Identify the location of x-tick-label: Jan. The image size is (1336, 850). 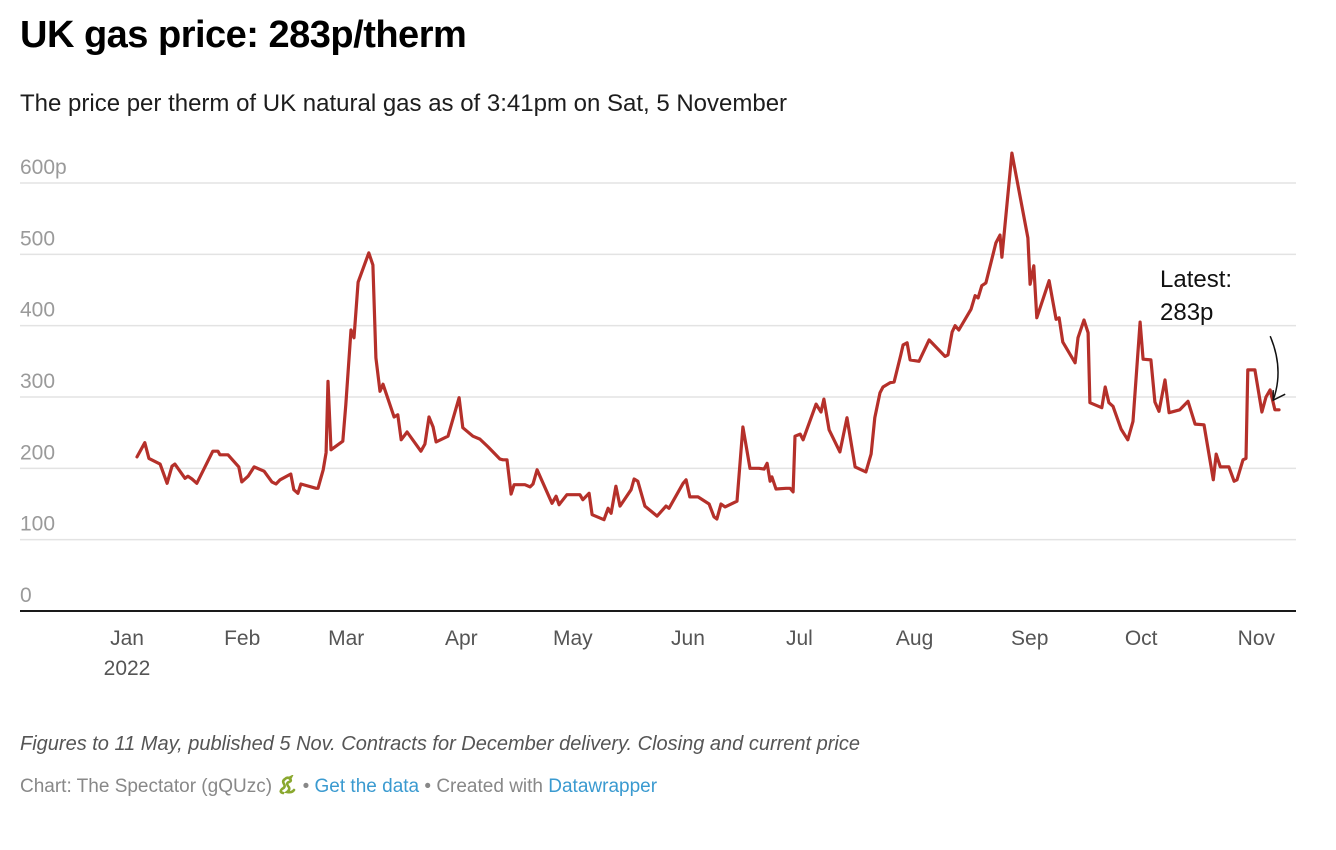
(127, 638).